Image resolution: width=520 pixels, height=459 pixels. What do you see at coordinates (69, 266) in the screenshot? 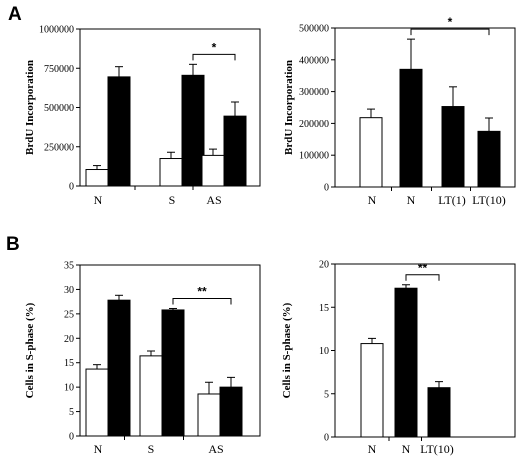
I see `y-tick-label: 35` at bounding box center [69, 266].